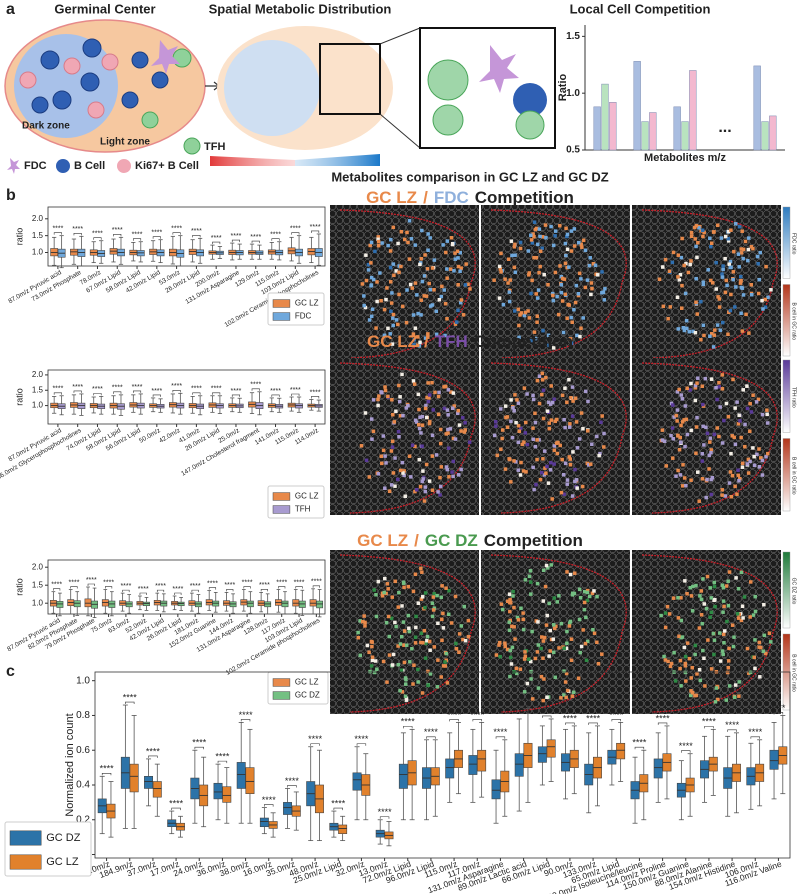  Describe the element at coordinates (38, 566) in the screenshot. I see `y-tick-label: 2.0` at that location.